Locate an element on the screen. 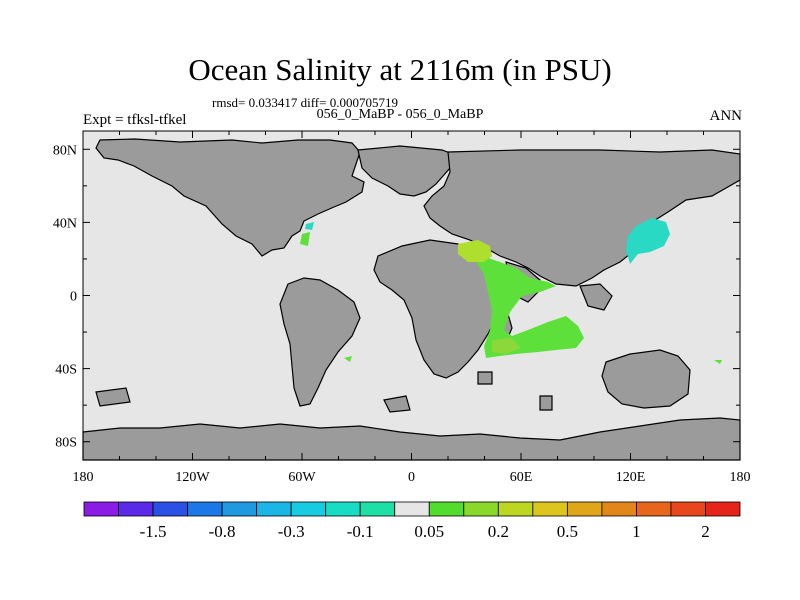  colorbar: -1.5 -0.8 -0.3 -0.1 0.05 0.2 0.5 1 2 is located at coordinates (412, 521).